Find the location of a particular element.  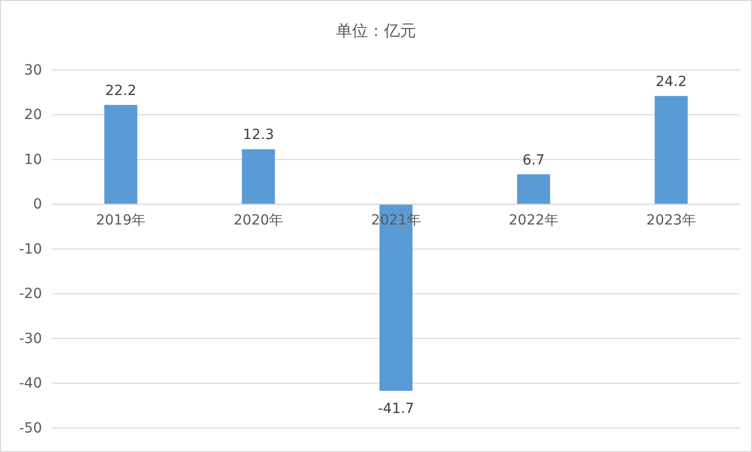

y-tick-label: 0 is located at coordinates (37, 204).